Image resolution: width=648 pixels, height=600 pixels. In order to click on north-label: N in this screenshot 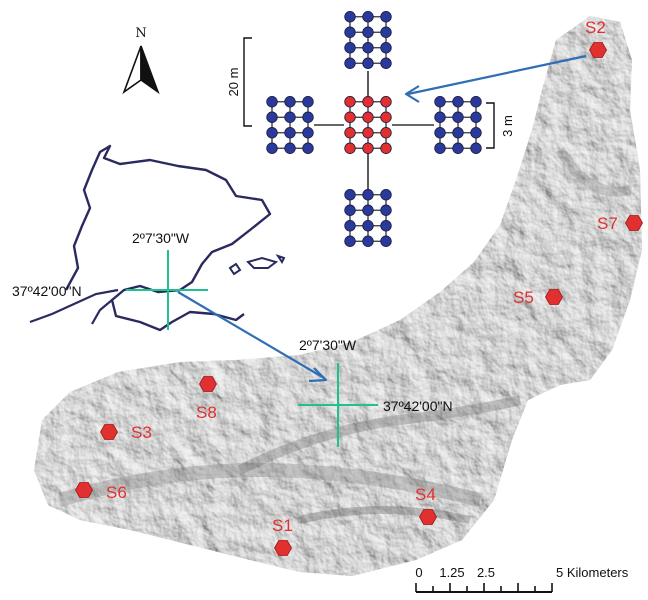, I will do `click(140, 33)`.